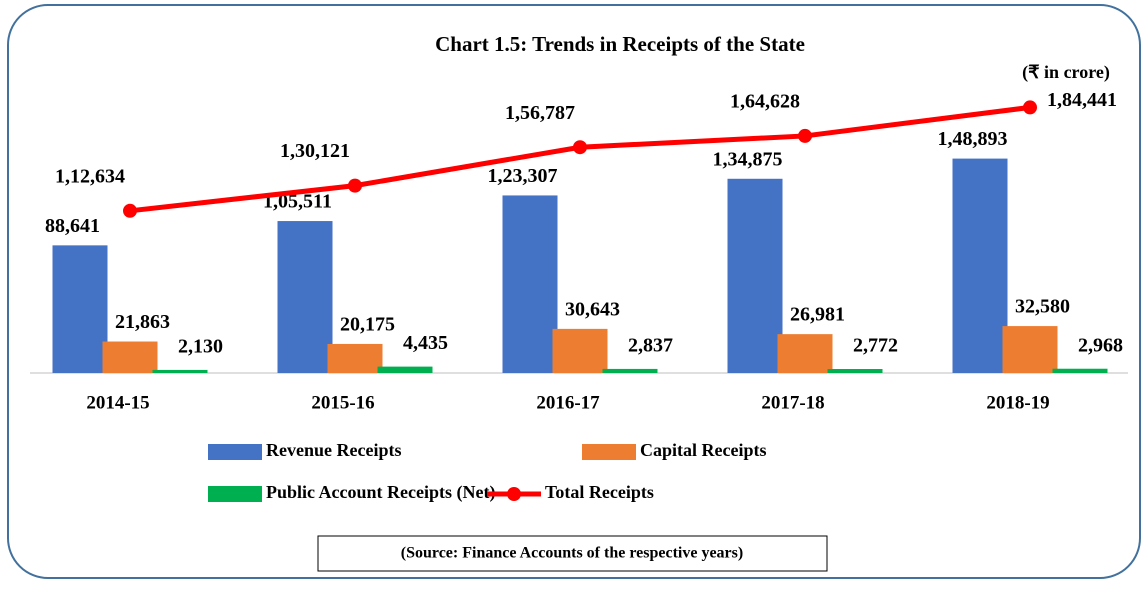 This screenshot has height=593, width=1148. What do you see at coordinates (1066, 72) in the screenshot?
I see `unit-label: (₹ in crore)` at bounding box center [1066, 72].